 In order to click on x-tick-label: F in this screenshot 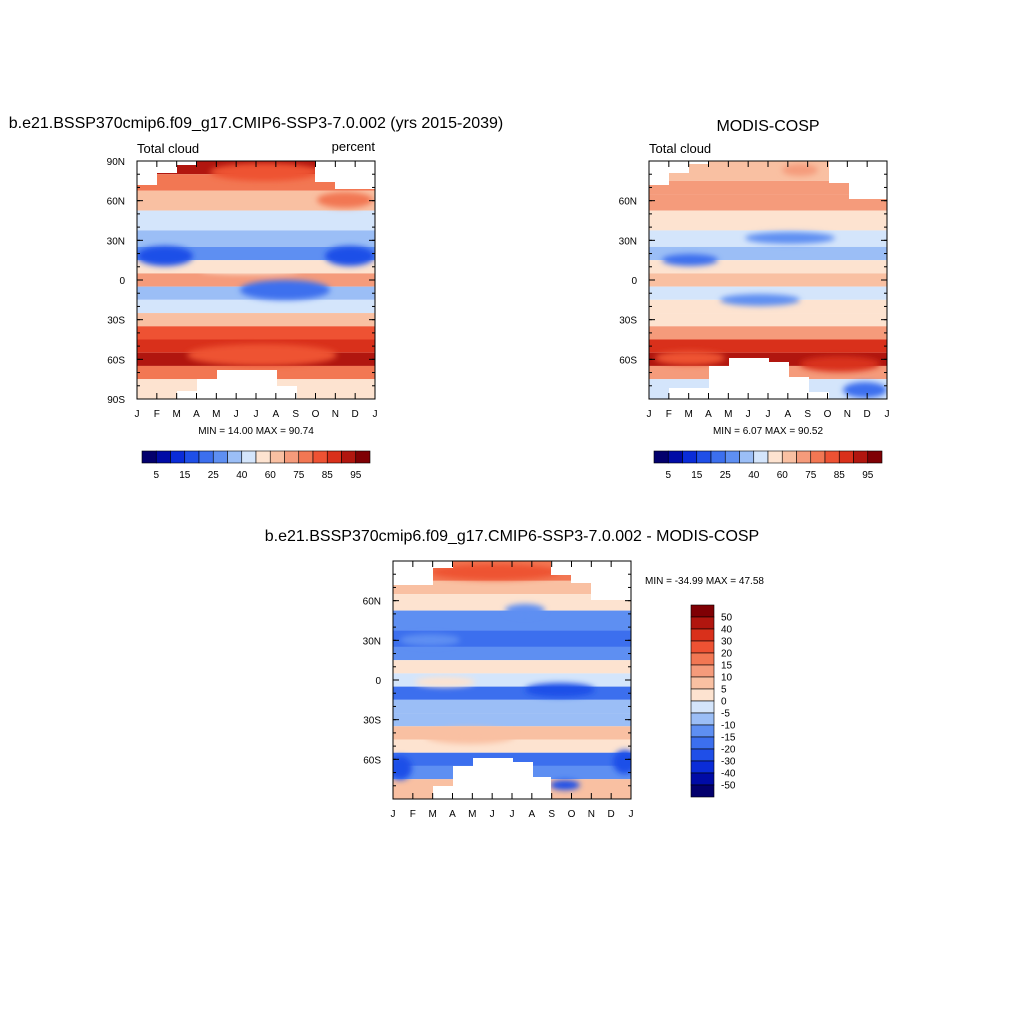, I will do `click(669, 414)`.